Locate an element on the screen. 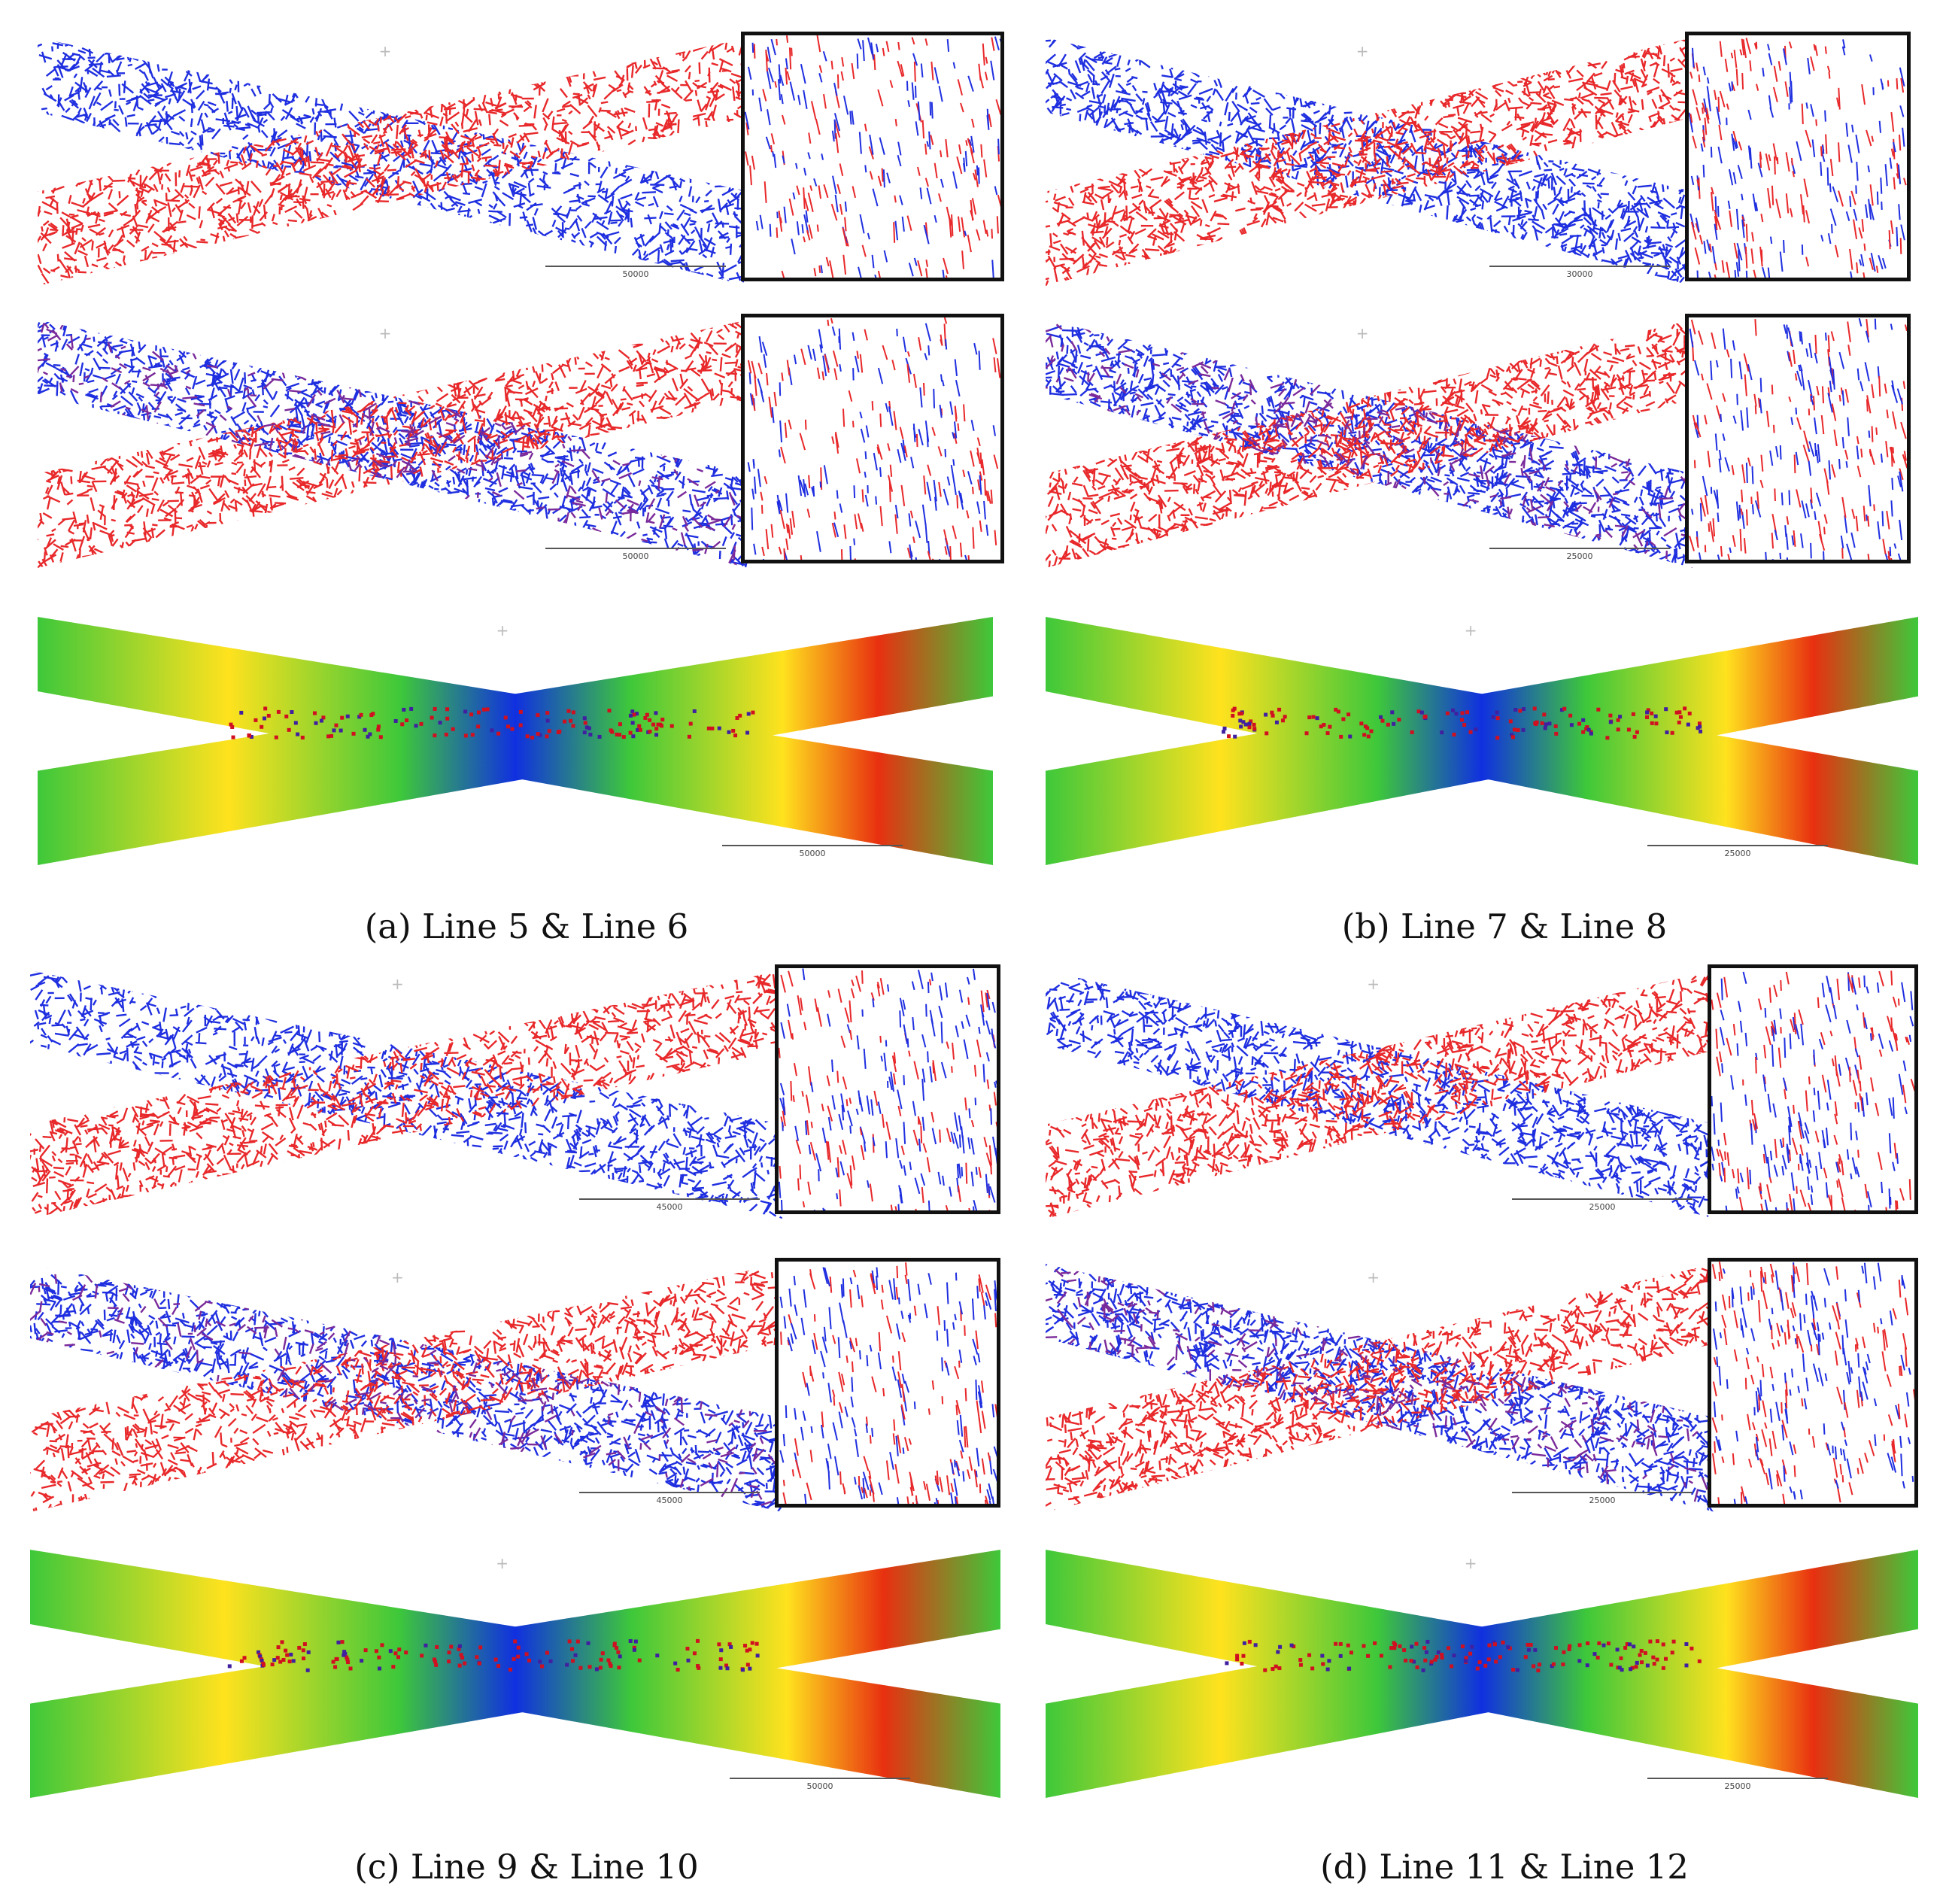 Image resolution: width=1946 pixels, height=1904 pixels. scale-bar: 30000 is located at coordinates (1580, 271).